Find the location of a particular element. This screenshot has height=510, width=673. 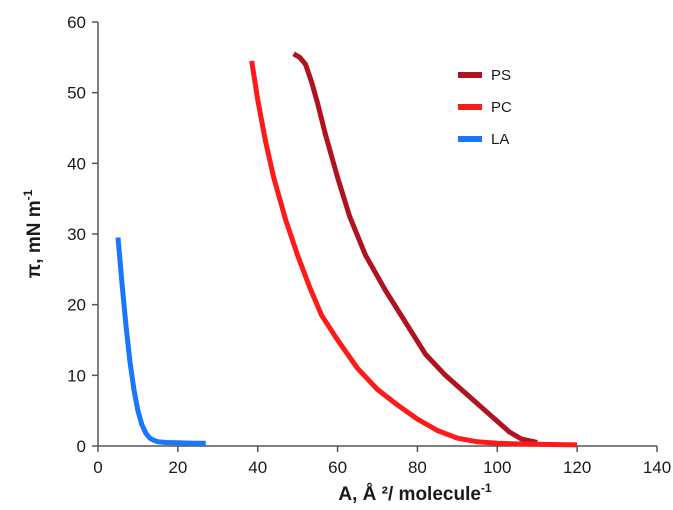

legend-label-ps: PS is located at coordinates (501, 75).